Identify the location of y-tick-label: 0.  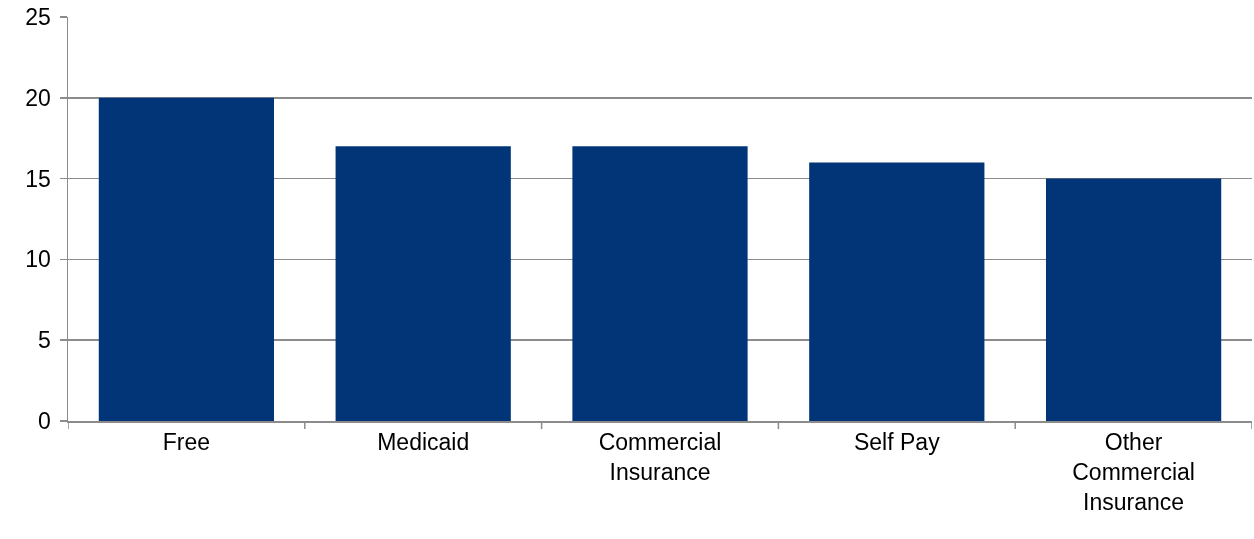
(44, 421).